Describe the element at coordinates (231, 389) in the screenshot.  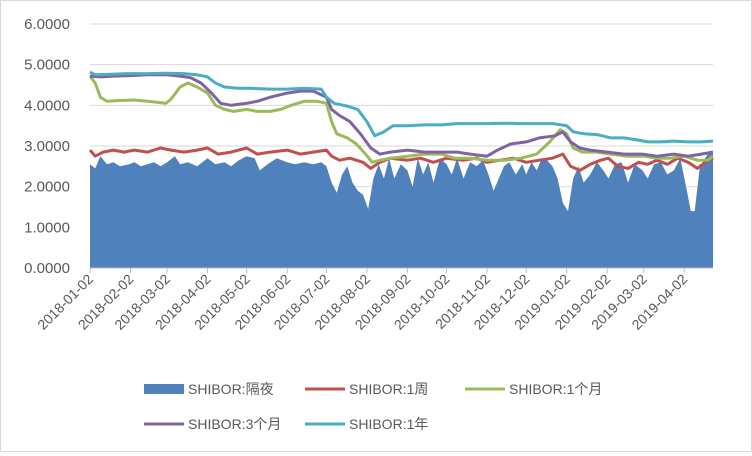
I see `legend-label: SHIBOR:隔夜` at that location.